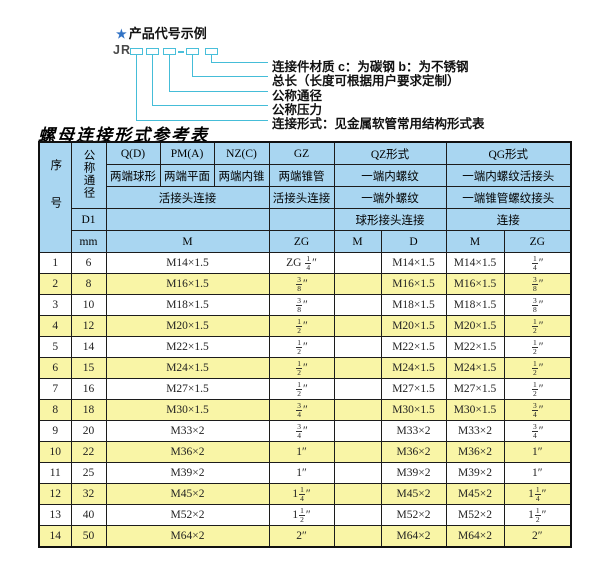 This screenshot has height=567, width=600. I want to click on cell-no: 4, so click(55, 326).